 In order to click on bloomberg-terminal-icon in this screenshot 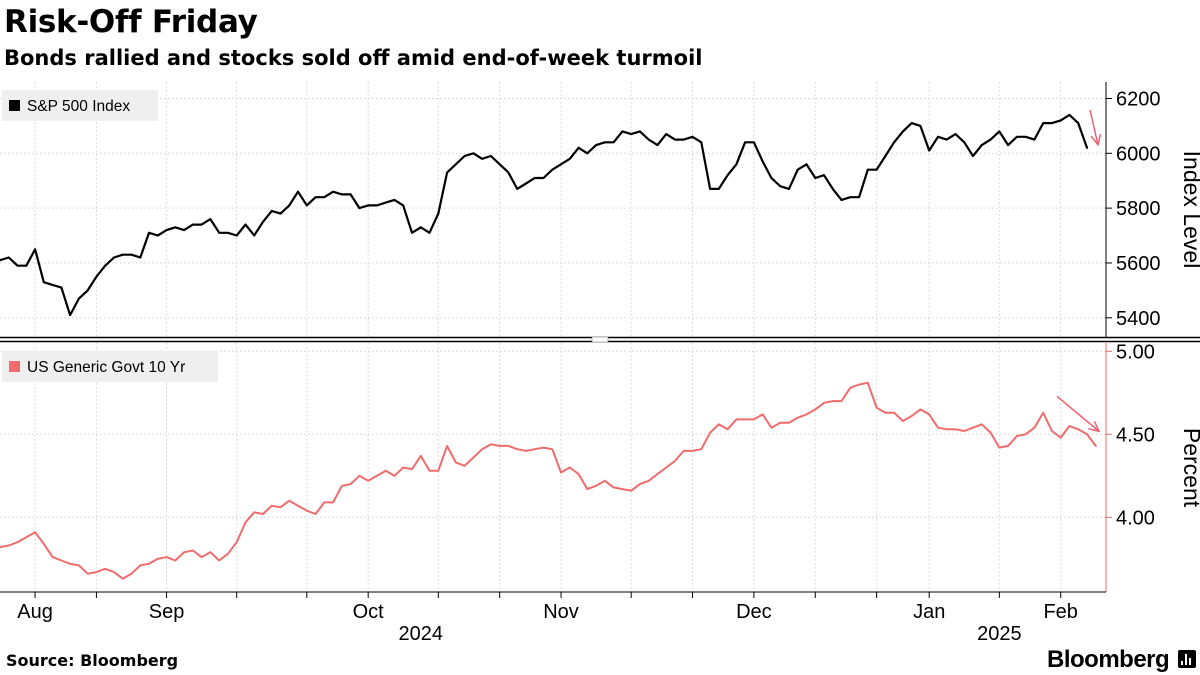, I will do `click(1187, 659)`.